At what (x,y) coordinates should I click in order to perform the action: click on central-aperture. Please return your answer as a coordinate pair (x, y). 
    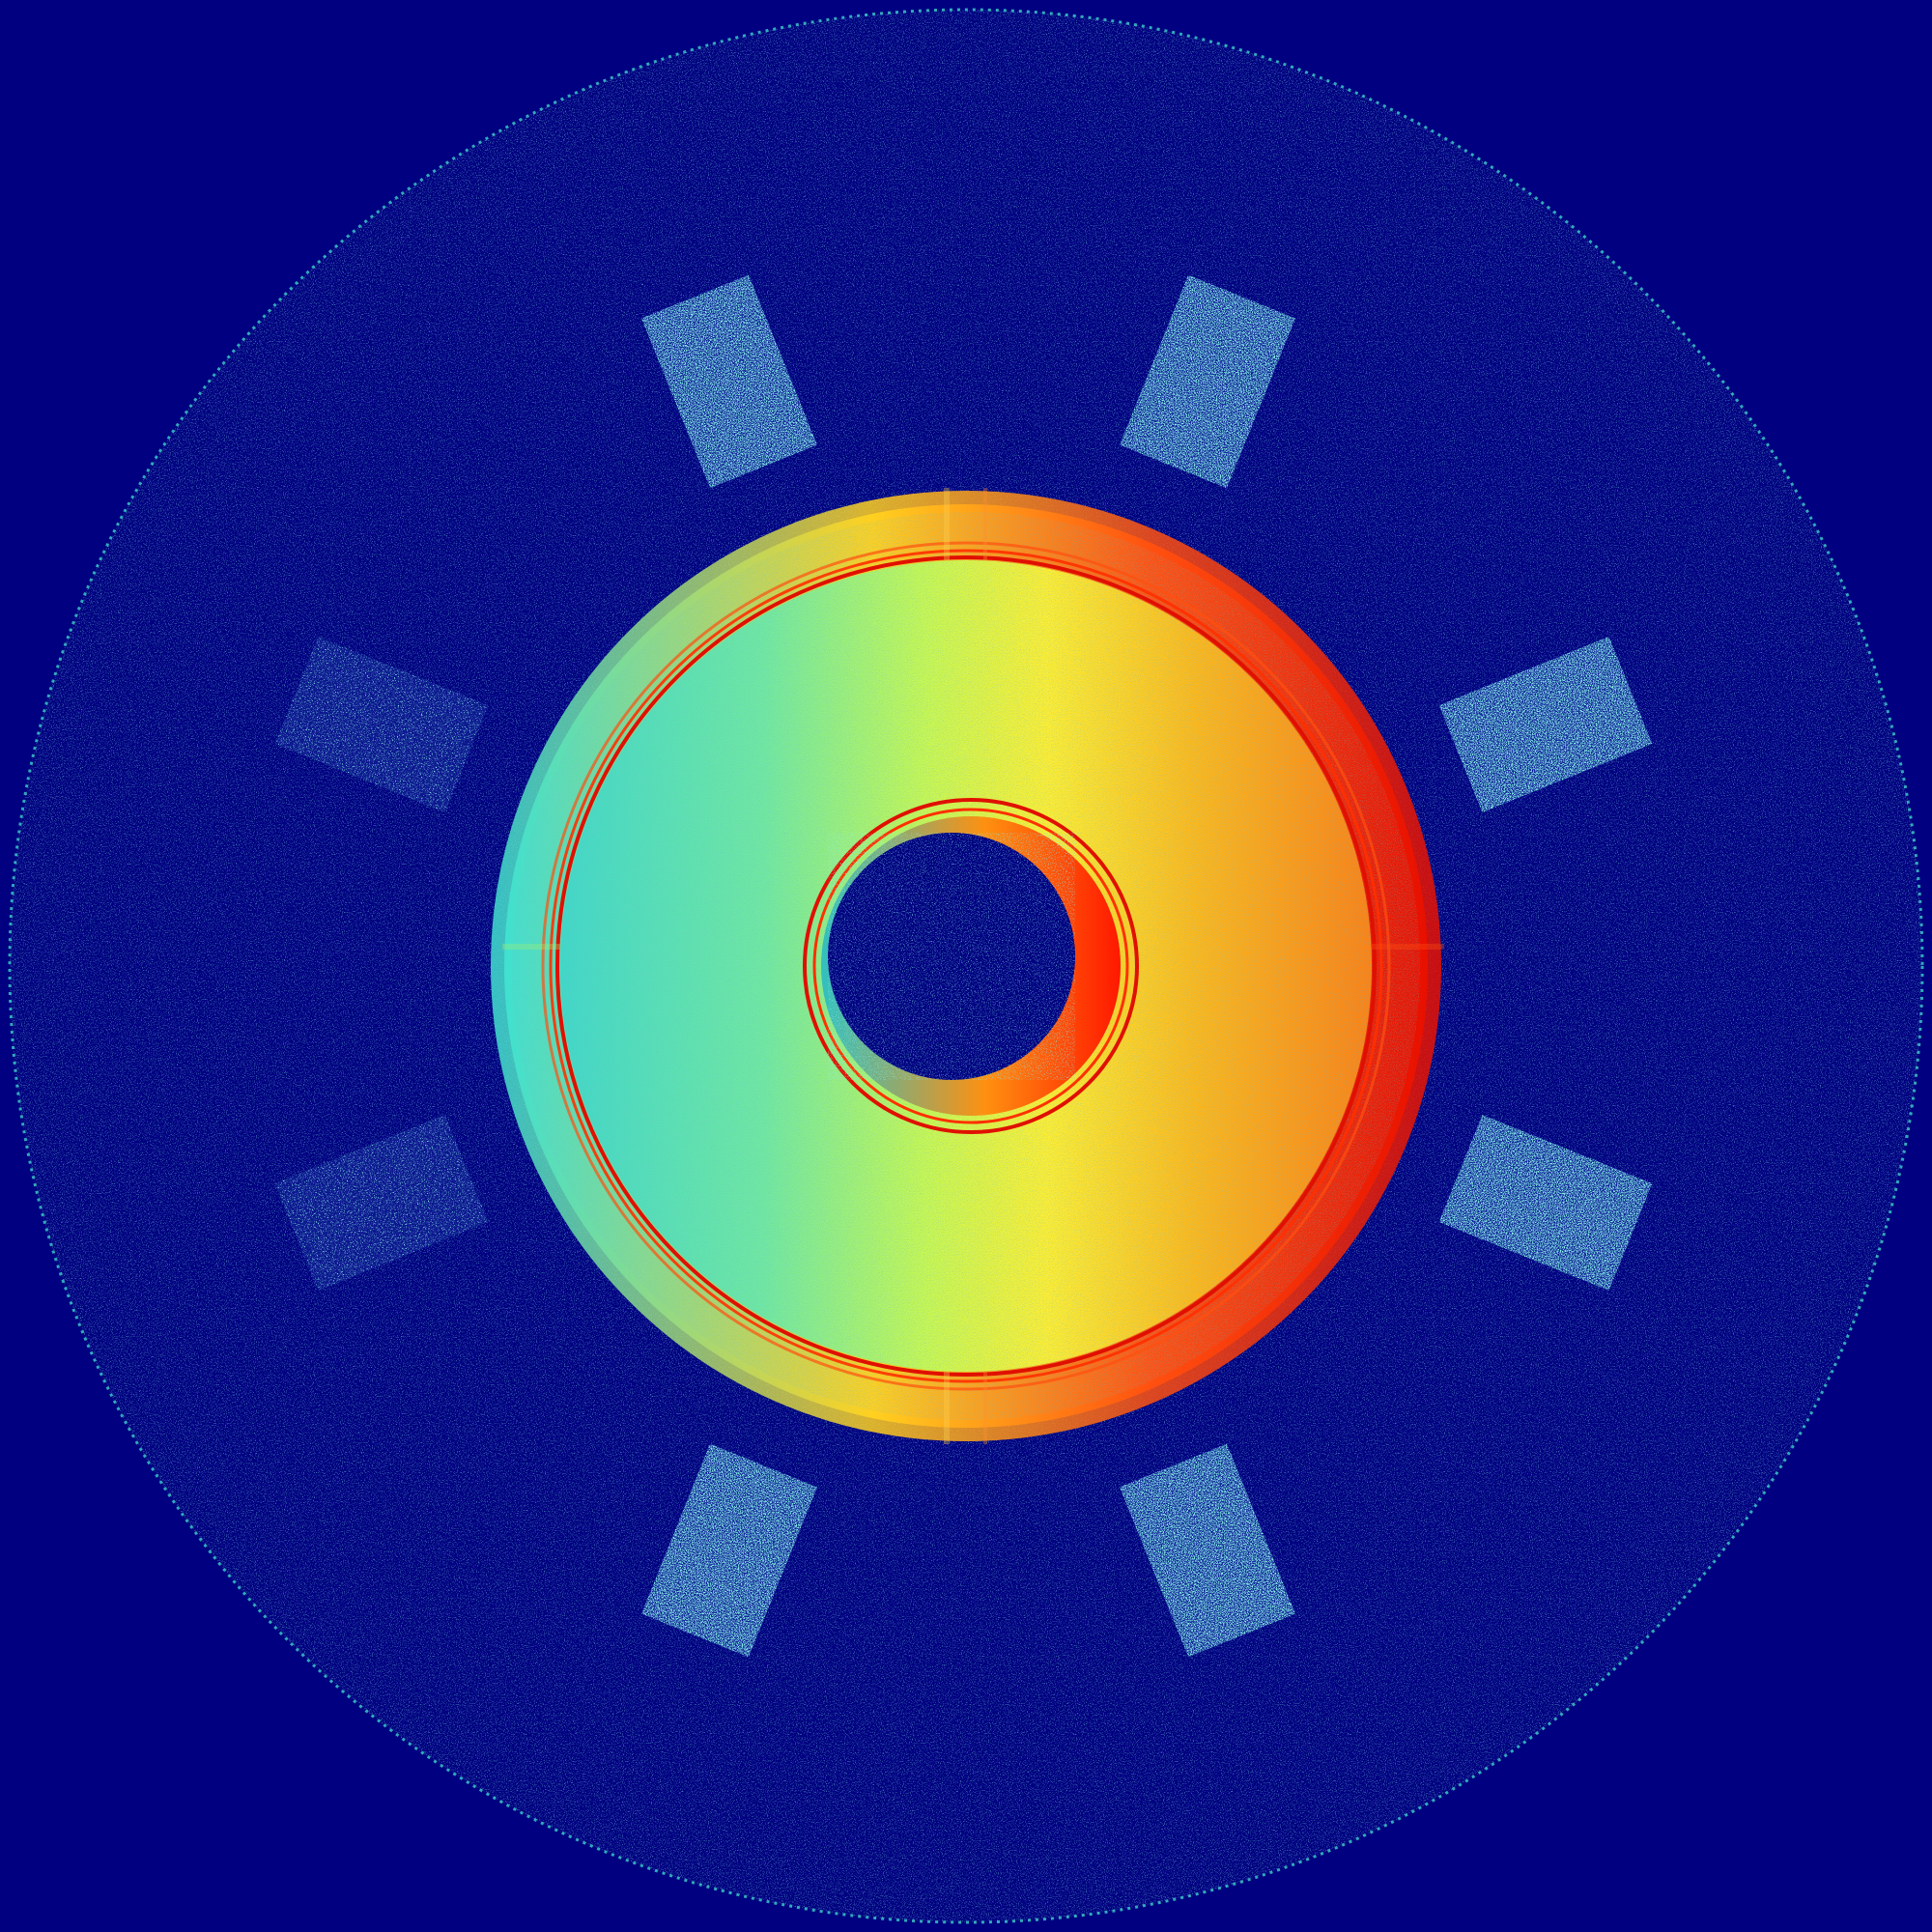
    Looking at the image, I should click on (971, 966).